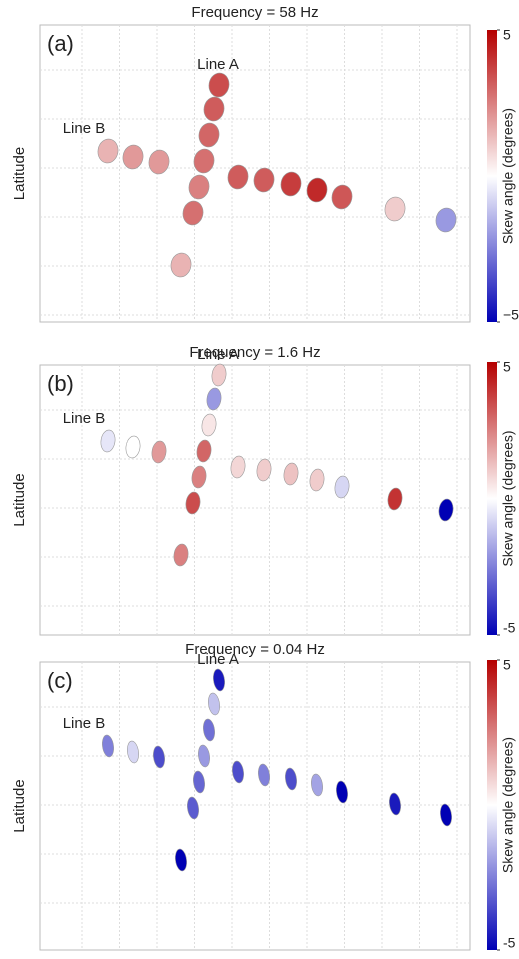 The width and height of the screenshot is (519, 959). Describe the element at coordinates (254, 12) in the screenshot. I see `chart-title: Frequency = 58 Hz` at that location.